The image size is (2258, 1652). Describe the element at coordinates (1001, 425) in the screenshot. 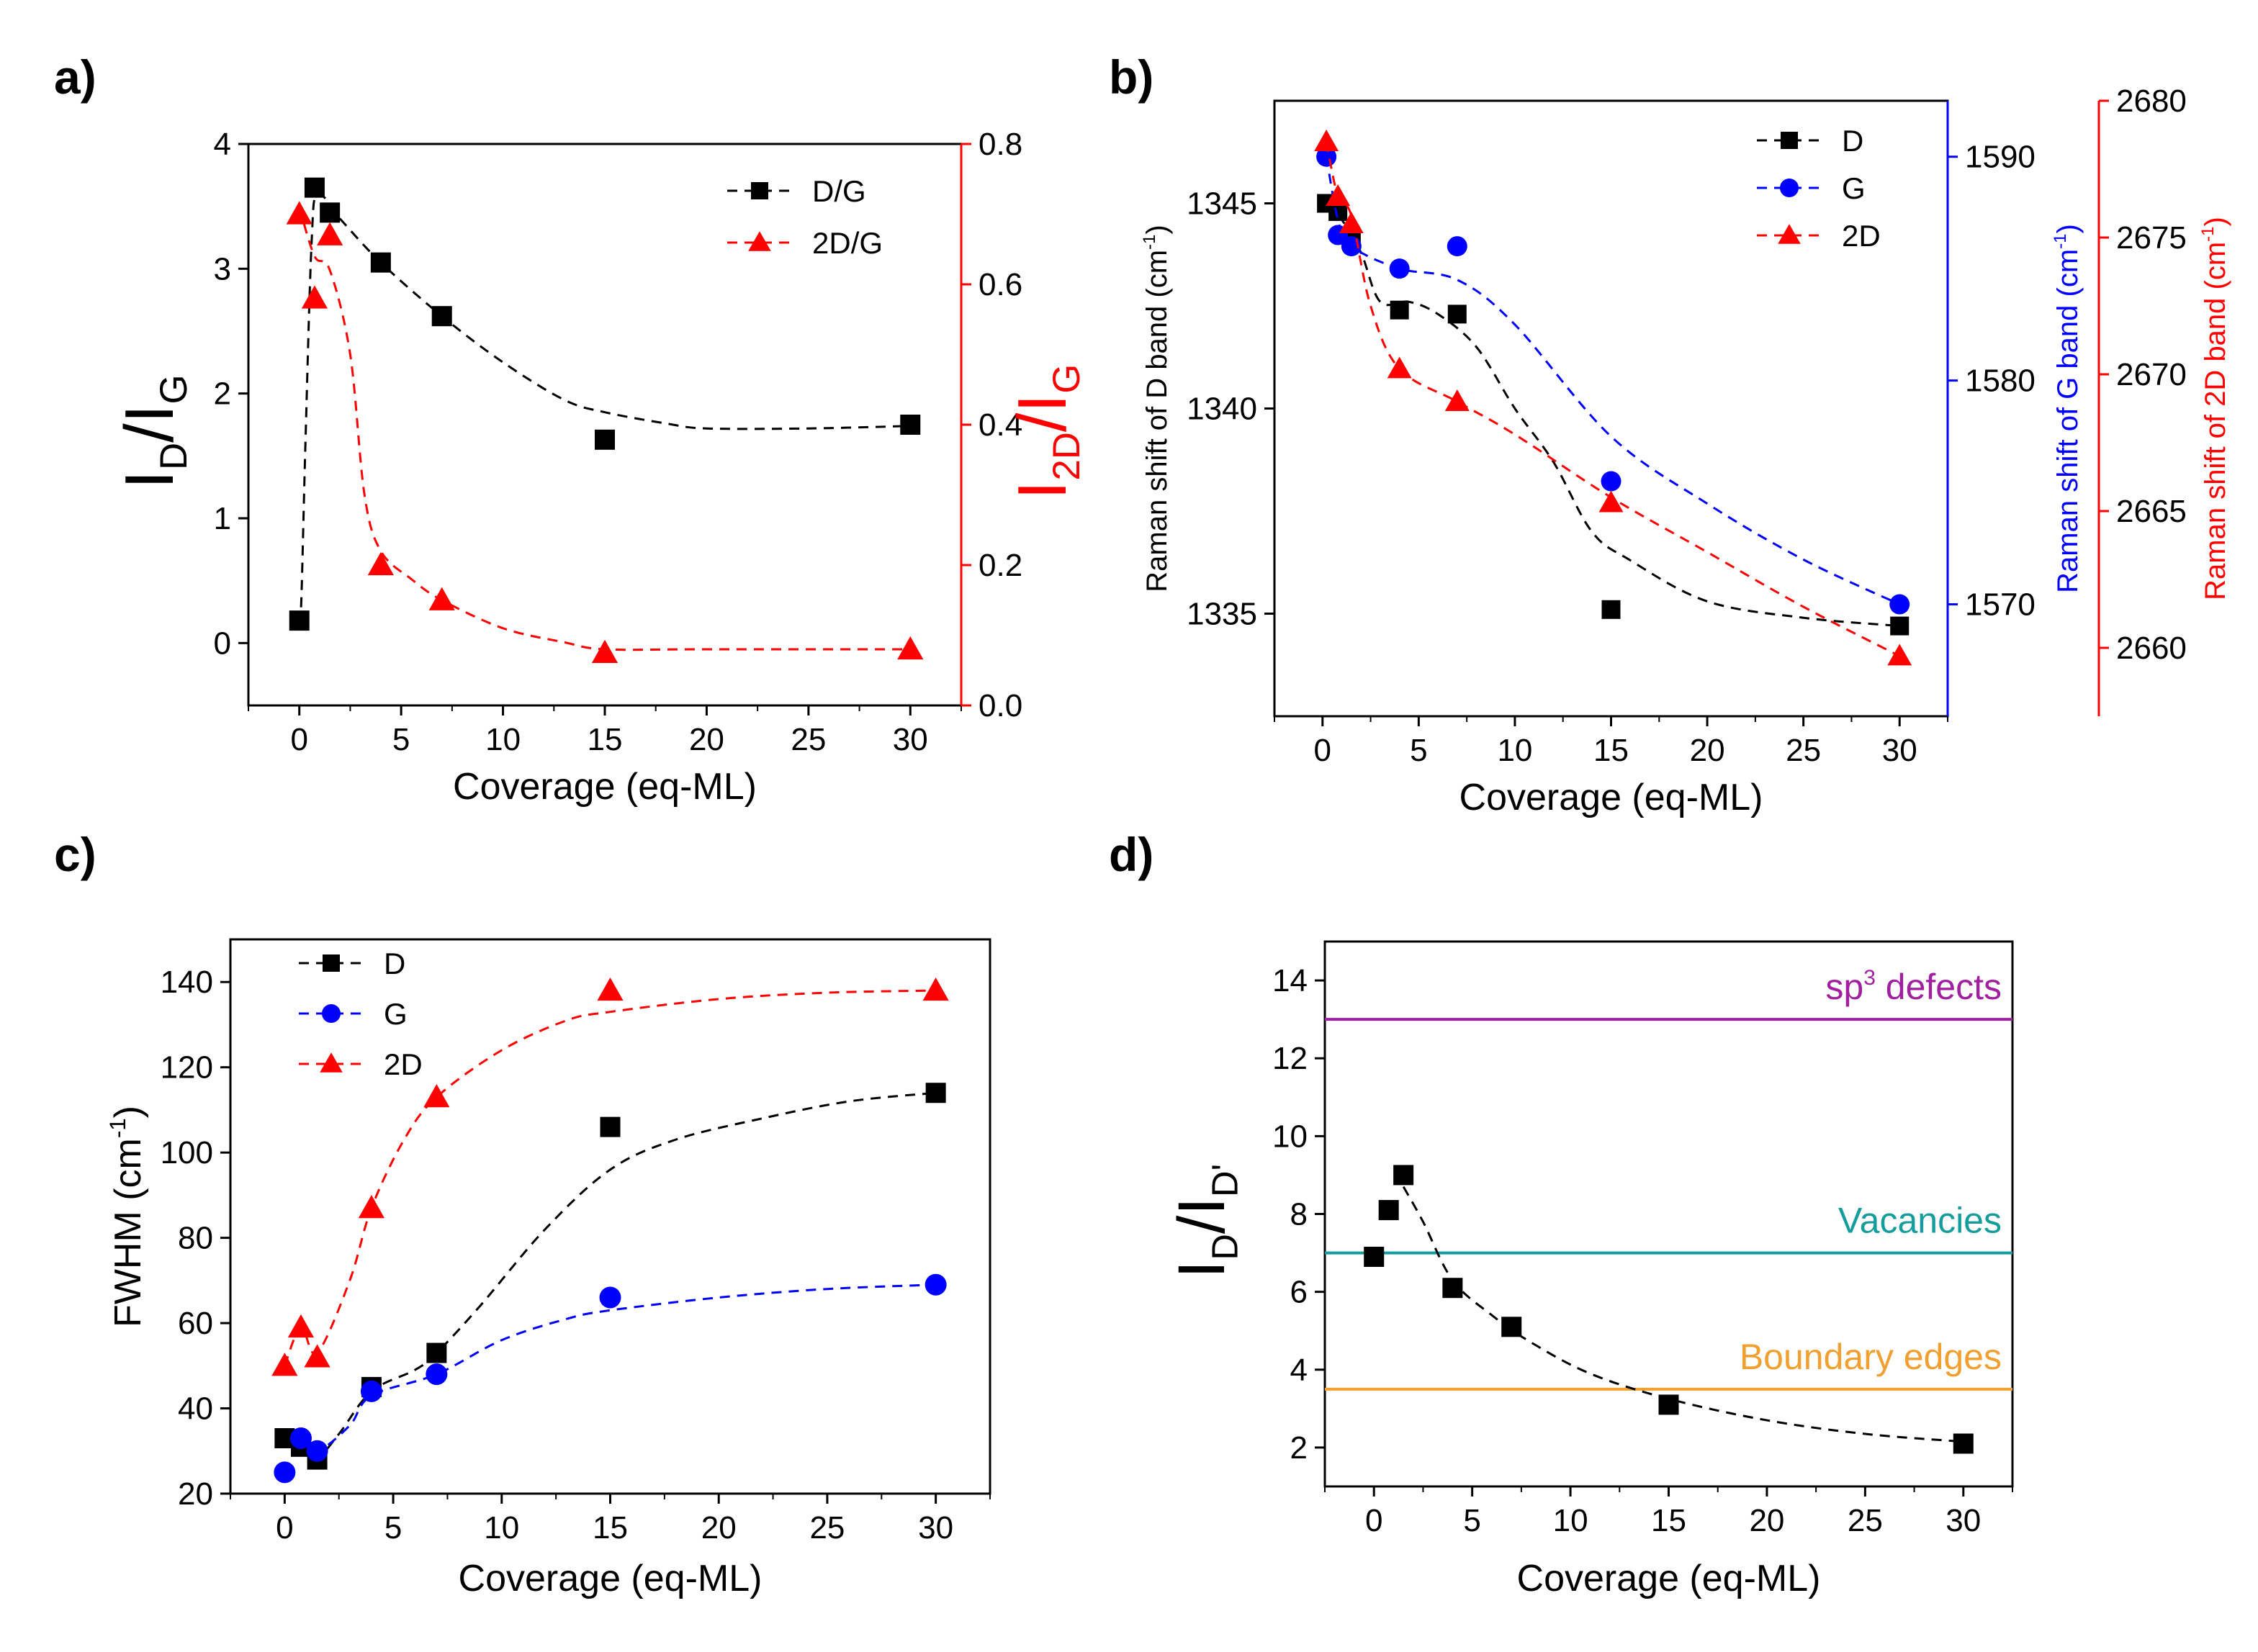

I see `y-right-tick-label: 0.4` at that location.